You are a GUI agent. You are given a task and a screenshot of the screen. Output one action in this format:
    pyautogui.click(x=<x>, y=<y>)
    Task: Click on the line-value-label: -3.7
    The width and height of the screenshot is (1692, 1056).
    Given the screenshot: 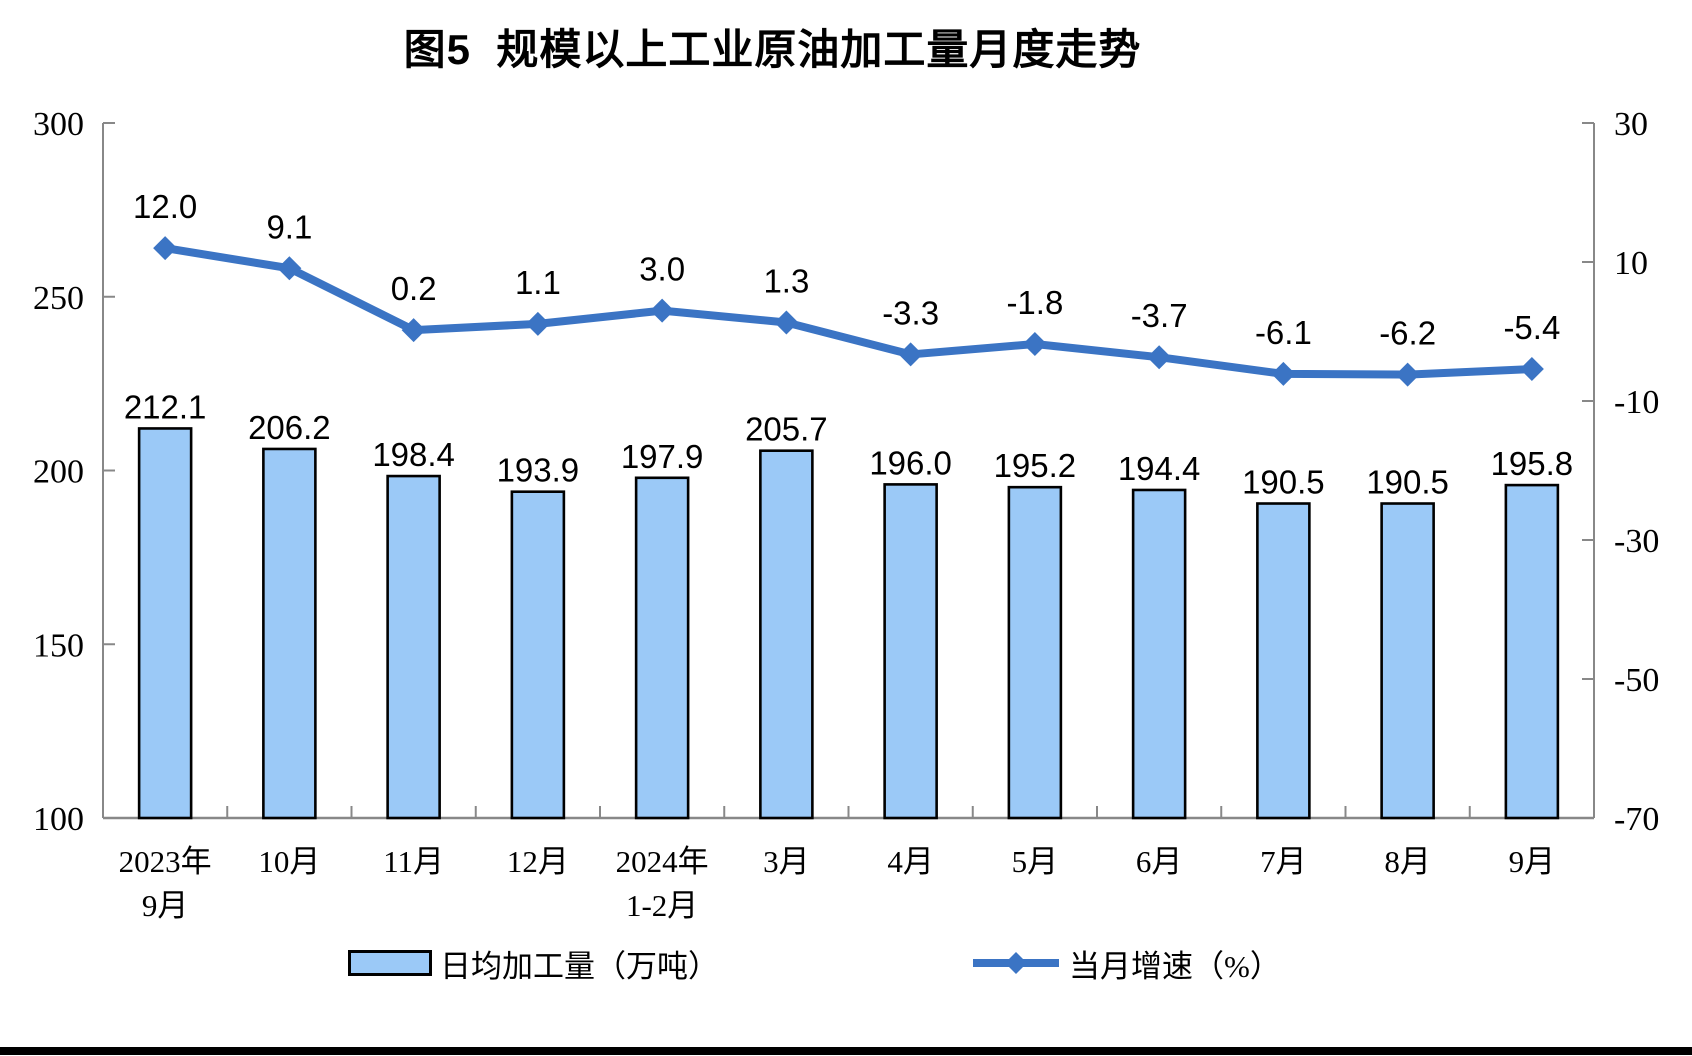 What is the action you would take?
    pyautogui.click(x=1159, y=315)
    